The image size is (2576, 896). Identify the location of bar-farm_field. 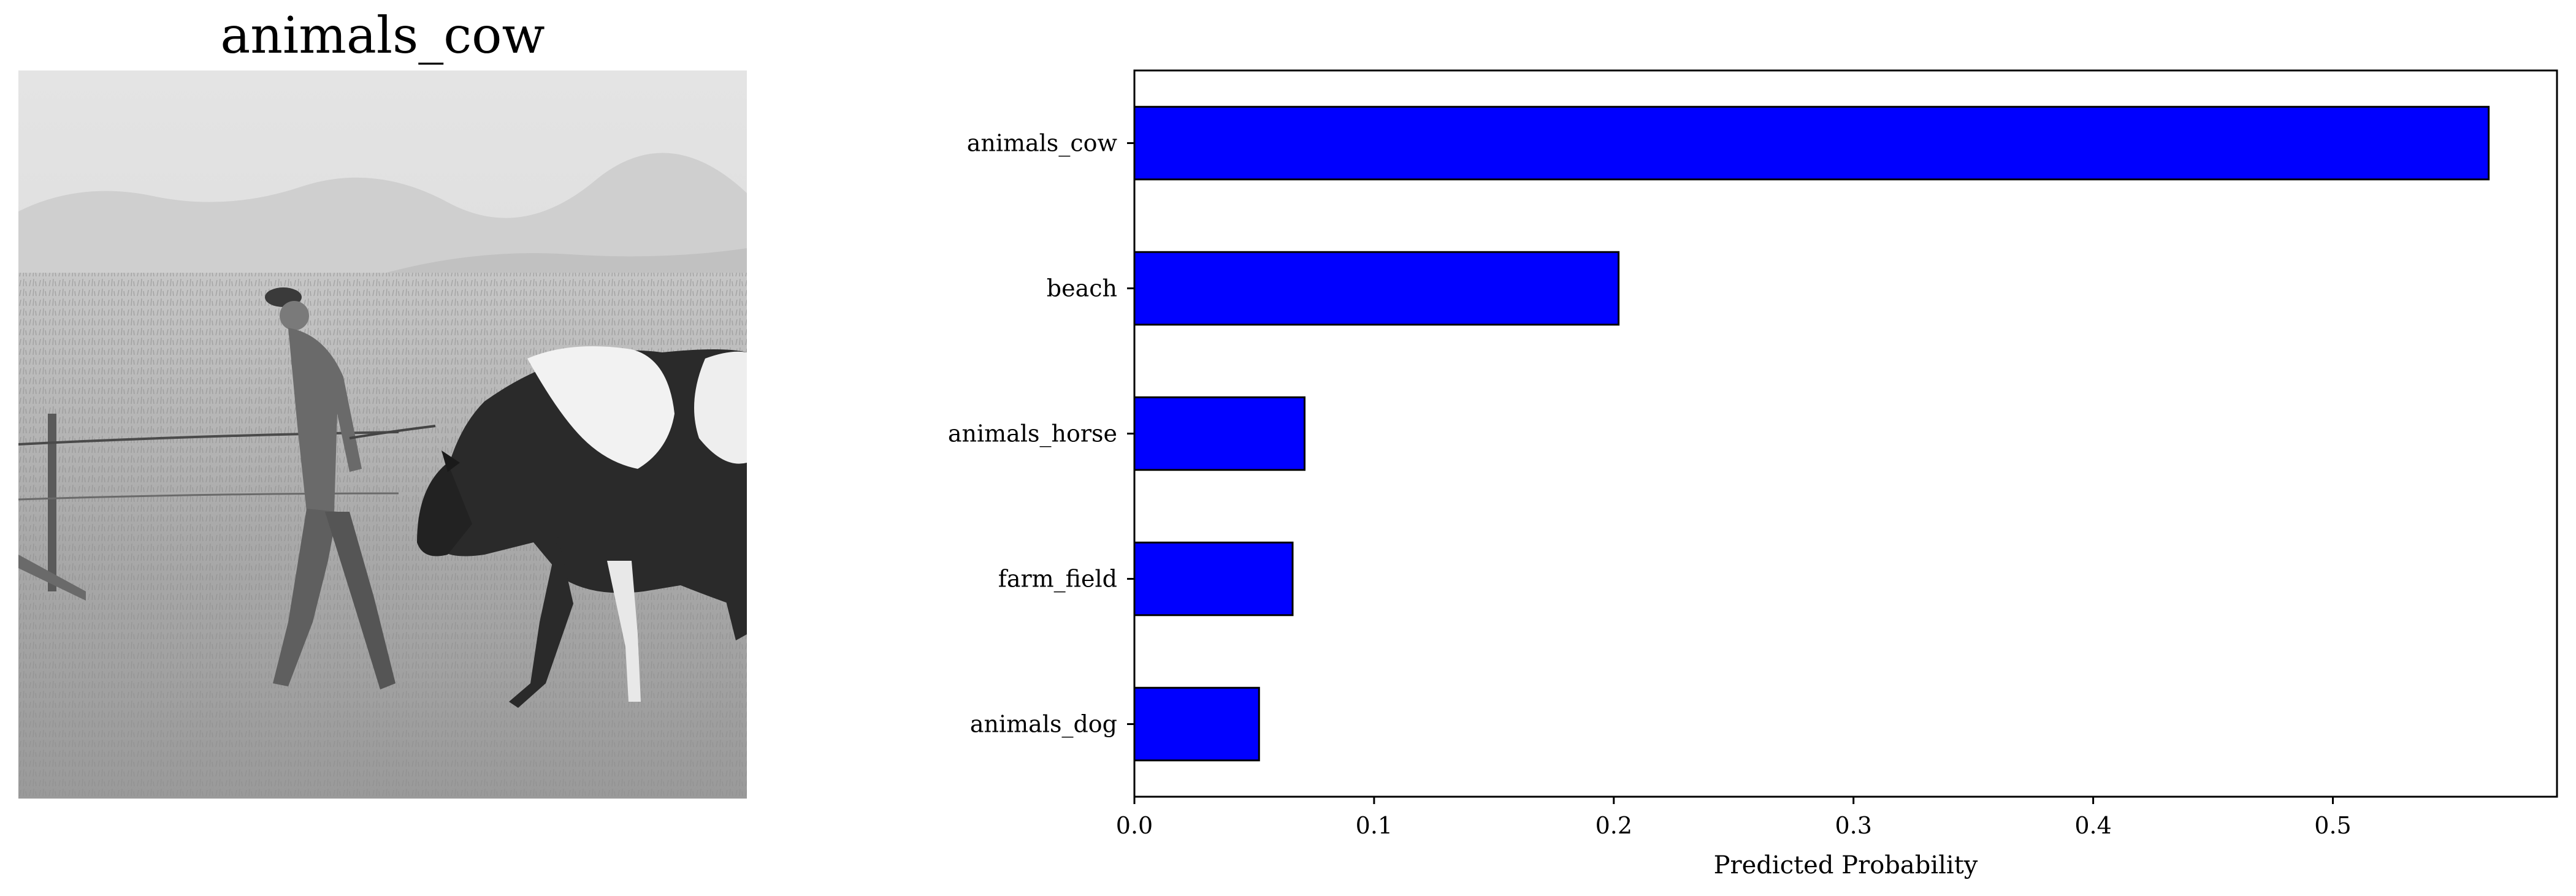
(1213, 579).